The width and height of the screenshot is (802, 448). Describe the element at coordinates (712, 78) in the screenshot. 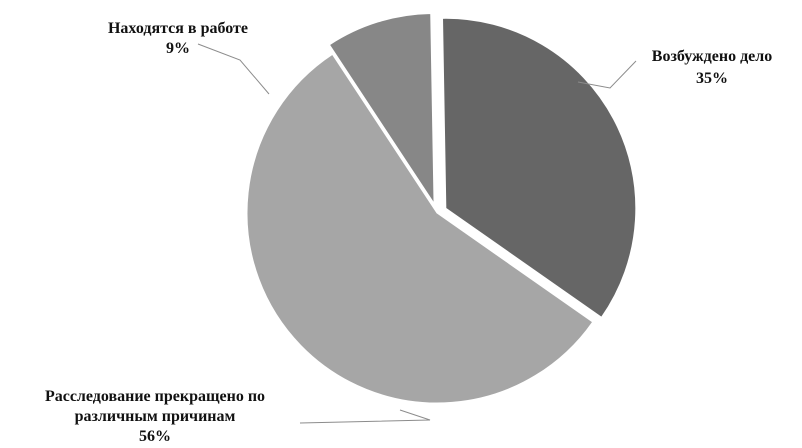

I see `slice-value-label-1: 35%` at that location.